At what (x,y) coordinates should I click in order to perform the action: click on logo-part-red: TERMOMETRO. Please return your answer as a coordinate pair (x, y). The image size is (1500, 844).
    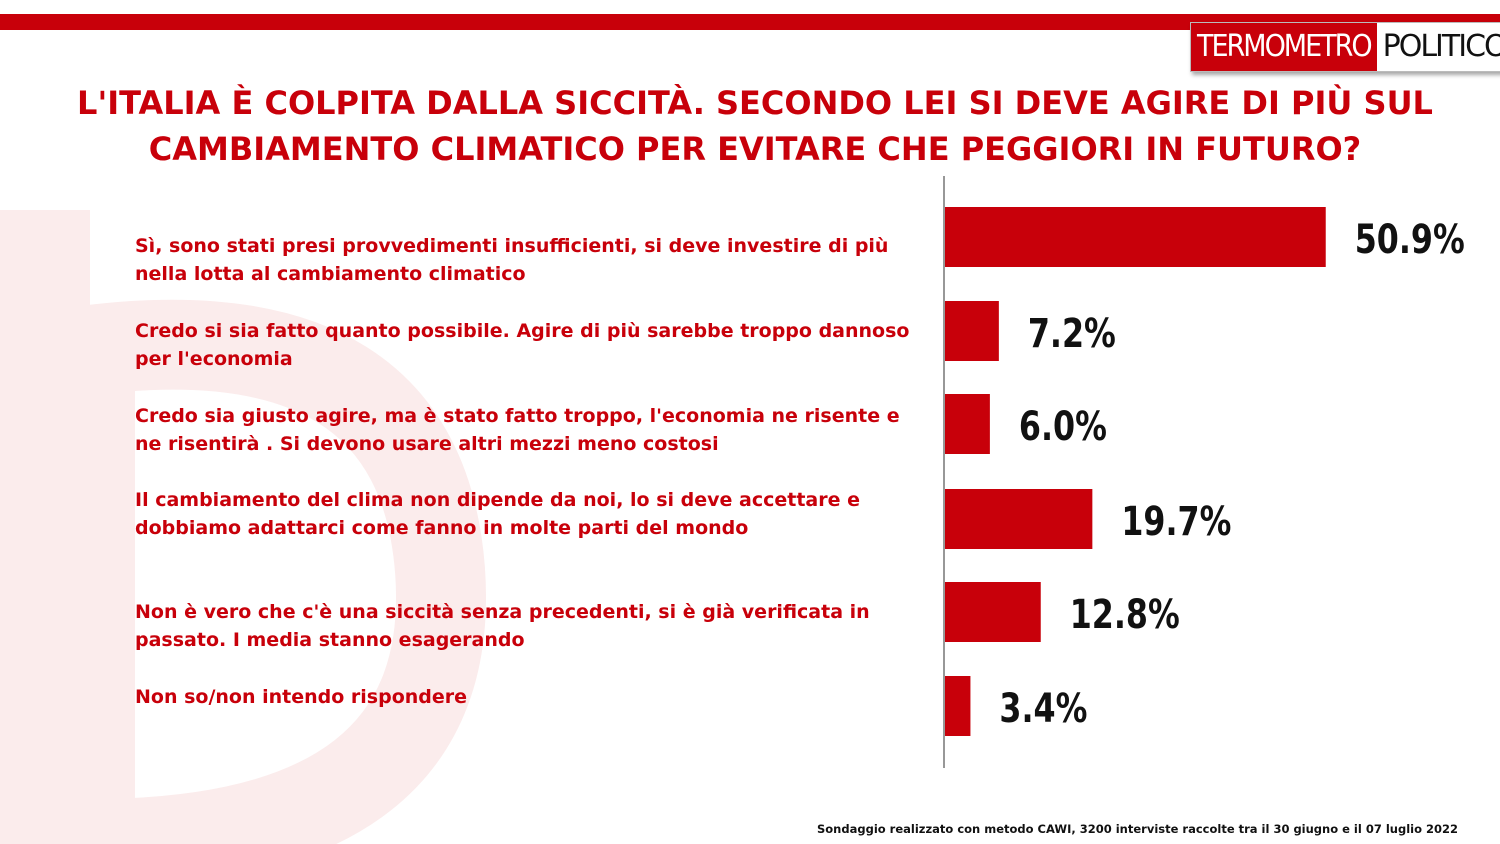
    Looking at the image, I should click on (1284, 47).